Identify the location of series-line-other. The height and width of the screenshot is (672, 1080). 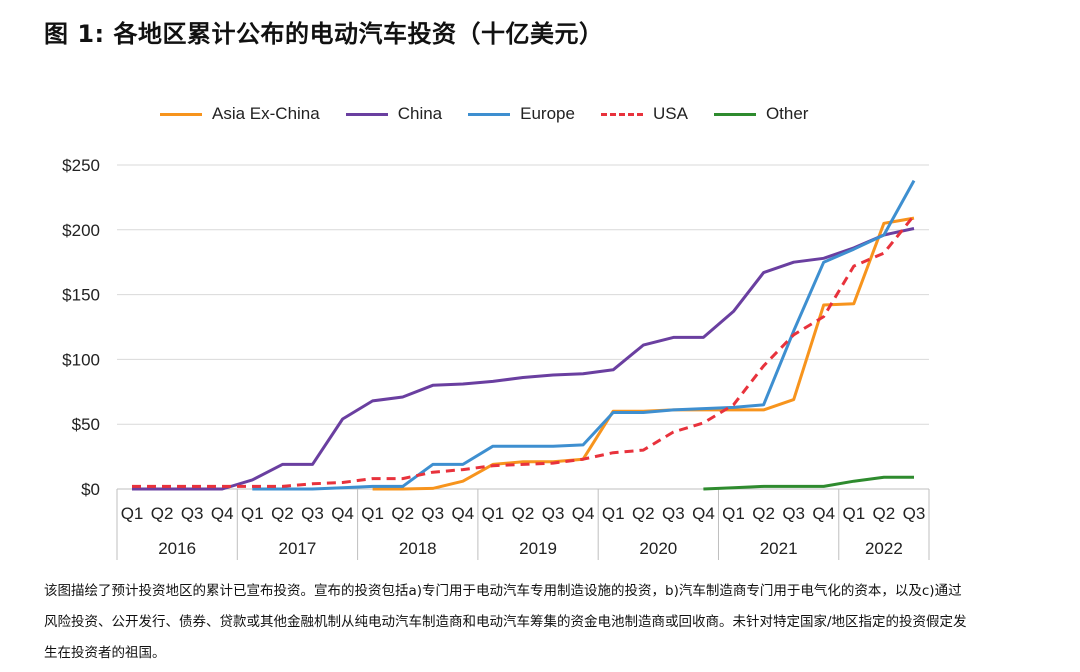
(808, 483).